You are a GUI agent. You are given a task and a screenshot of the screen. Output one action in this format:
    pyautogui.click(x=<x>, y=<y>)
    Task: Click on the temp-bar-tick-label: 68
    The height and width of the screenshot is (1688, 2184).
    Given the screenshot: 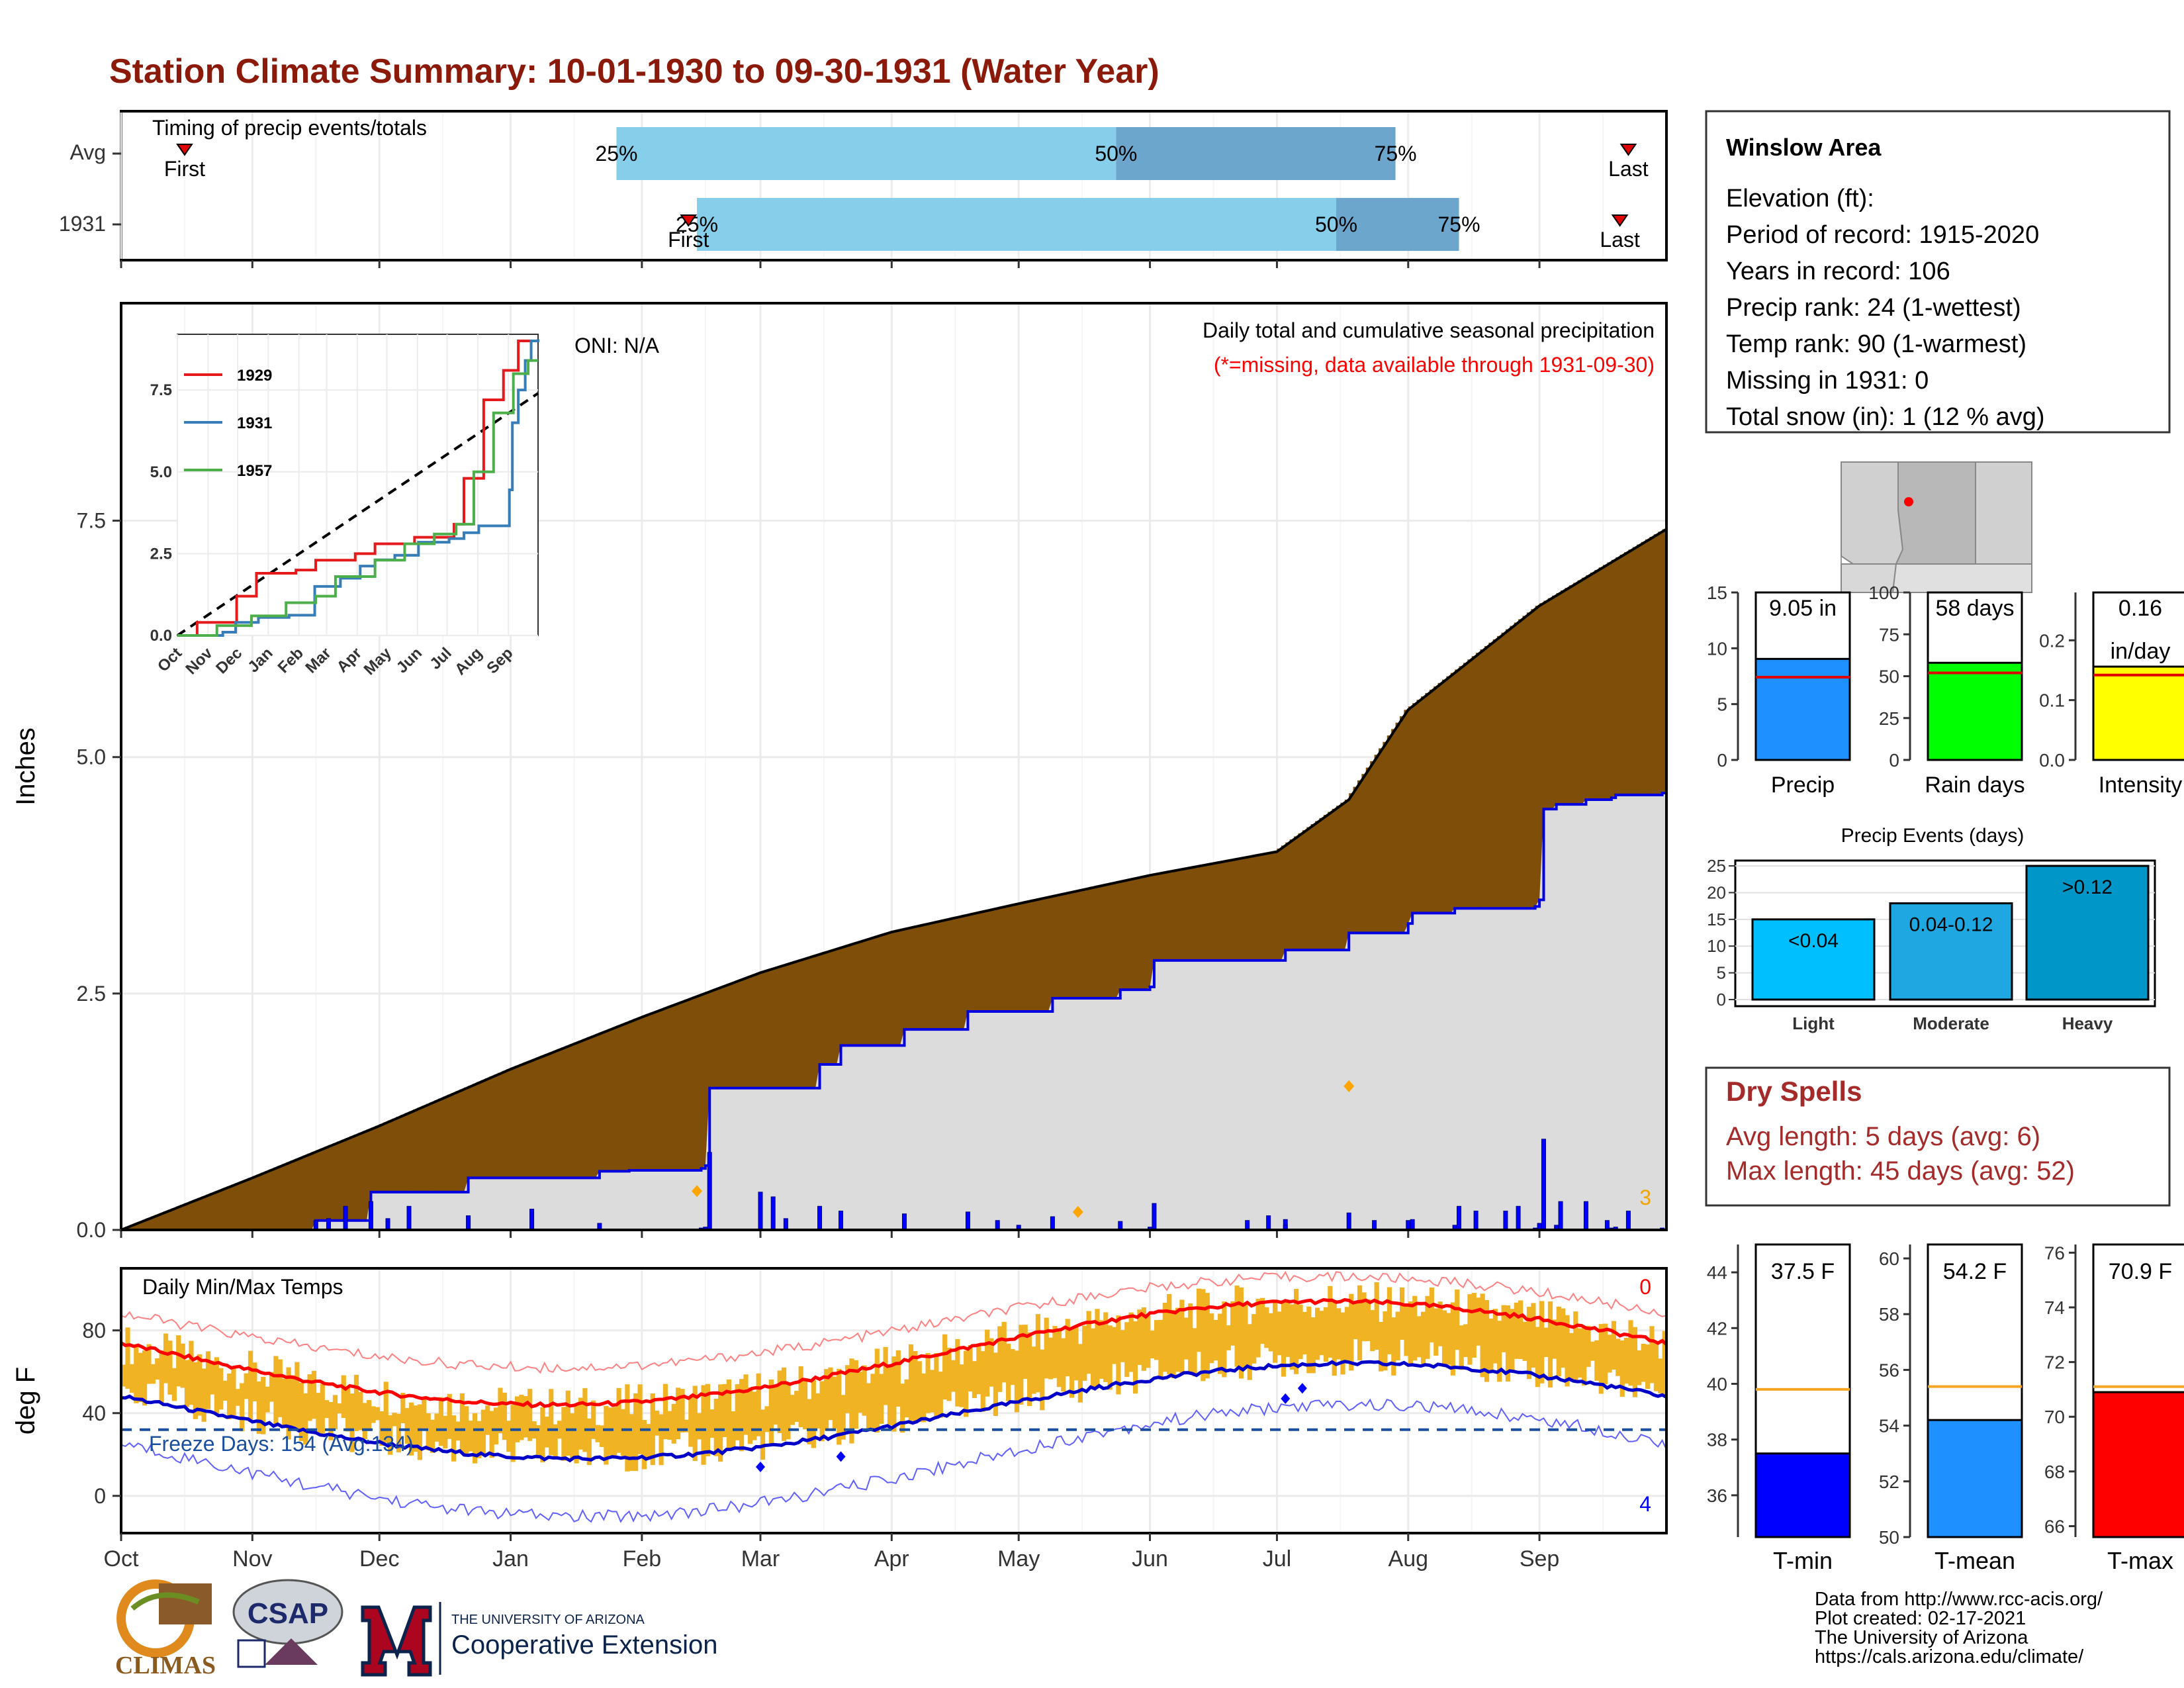 What is the action you would take?
    pyautogui.click(x=2054, y=1472)
    